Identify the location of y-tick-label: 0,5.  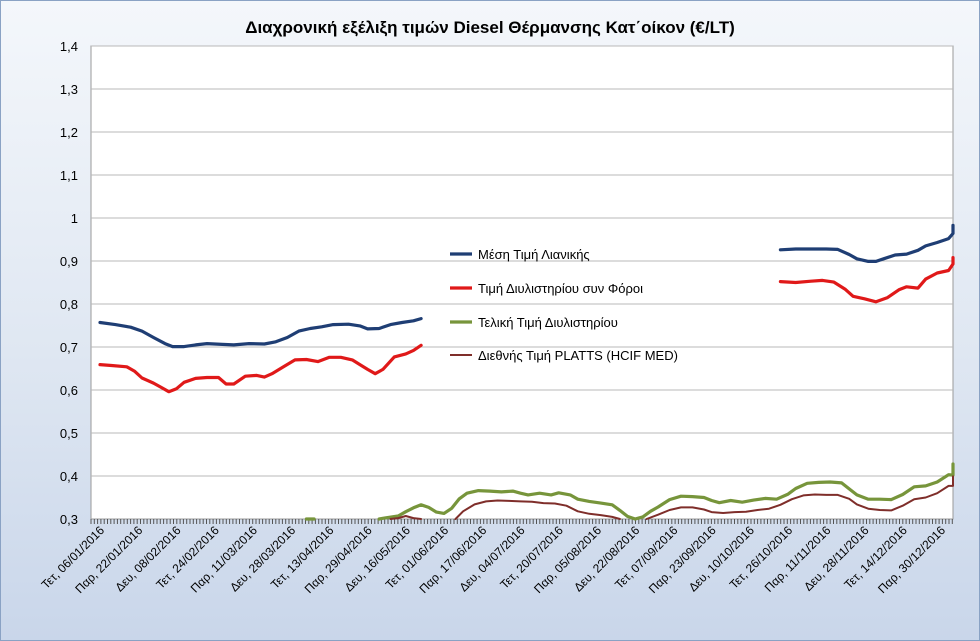
(69, 433).